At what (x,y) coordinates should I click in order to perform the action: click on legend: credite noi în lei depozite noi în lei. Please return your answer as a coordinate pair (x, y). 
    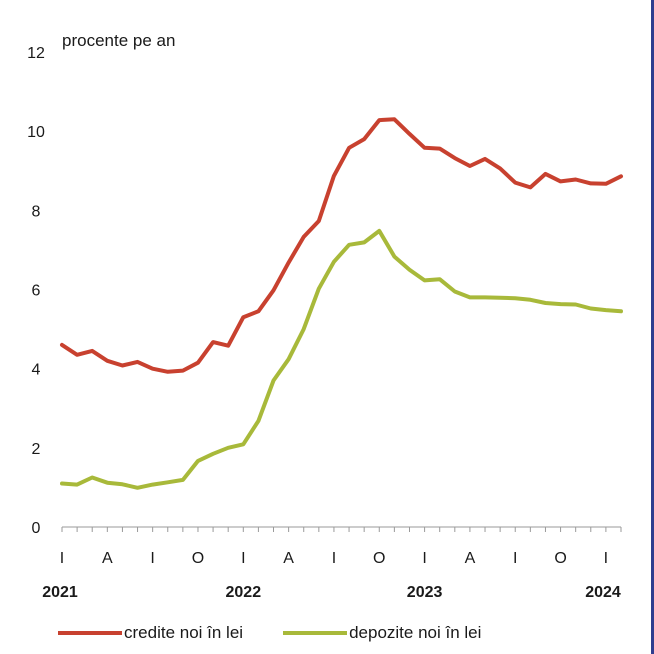
    Looking at the image, I should click on (289, 633).